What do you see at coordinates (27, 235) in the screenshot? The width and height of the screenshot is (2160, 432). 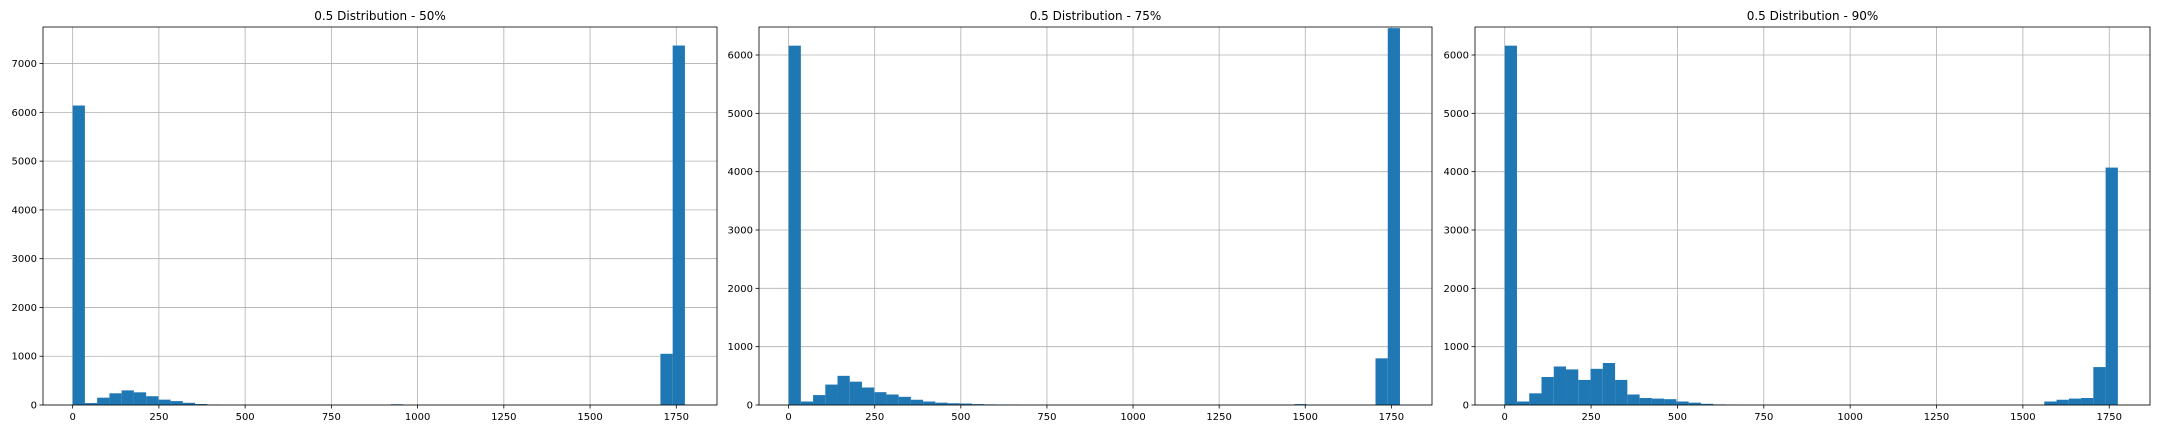 I see `y-axis: 0 1000 2000 3000 4000 5000 6000 7000` at bounding box center [27, 235].